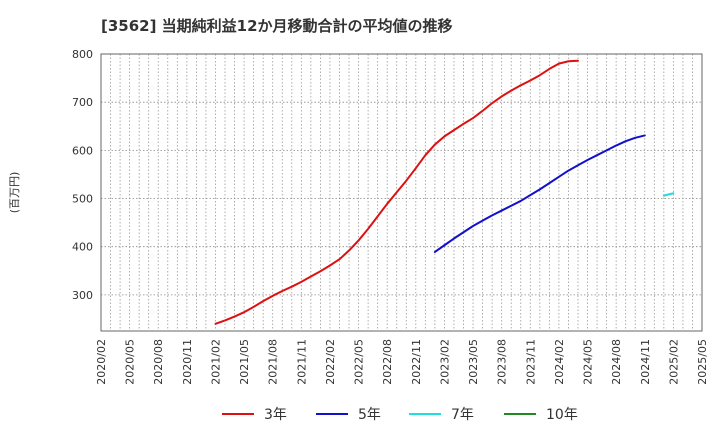 Image resolution: width=720 pixels, height=440 pixels. Describe the element at coordinates (673, 362) in the screenshot. I see `x-tick-label: 2025/02` at that location.